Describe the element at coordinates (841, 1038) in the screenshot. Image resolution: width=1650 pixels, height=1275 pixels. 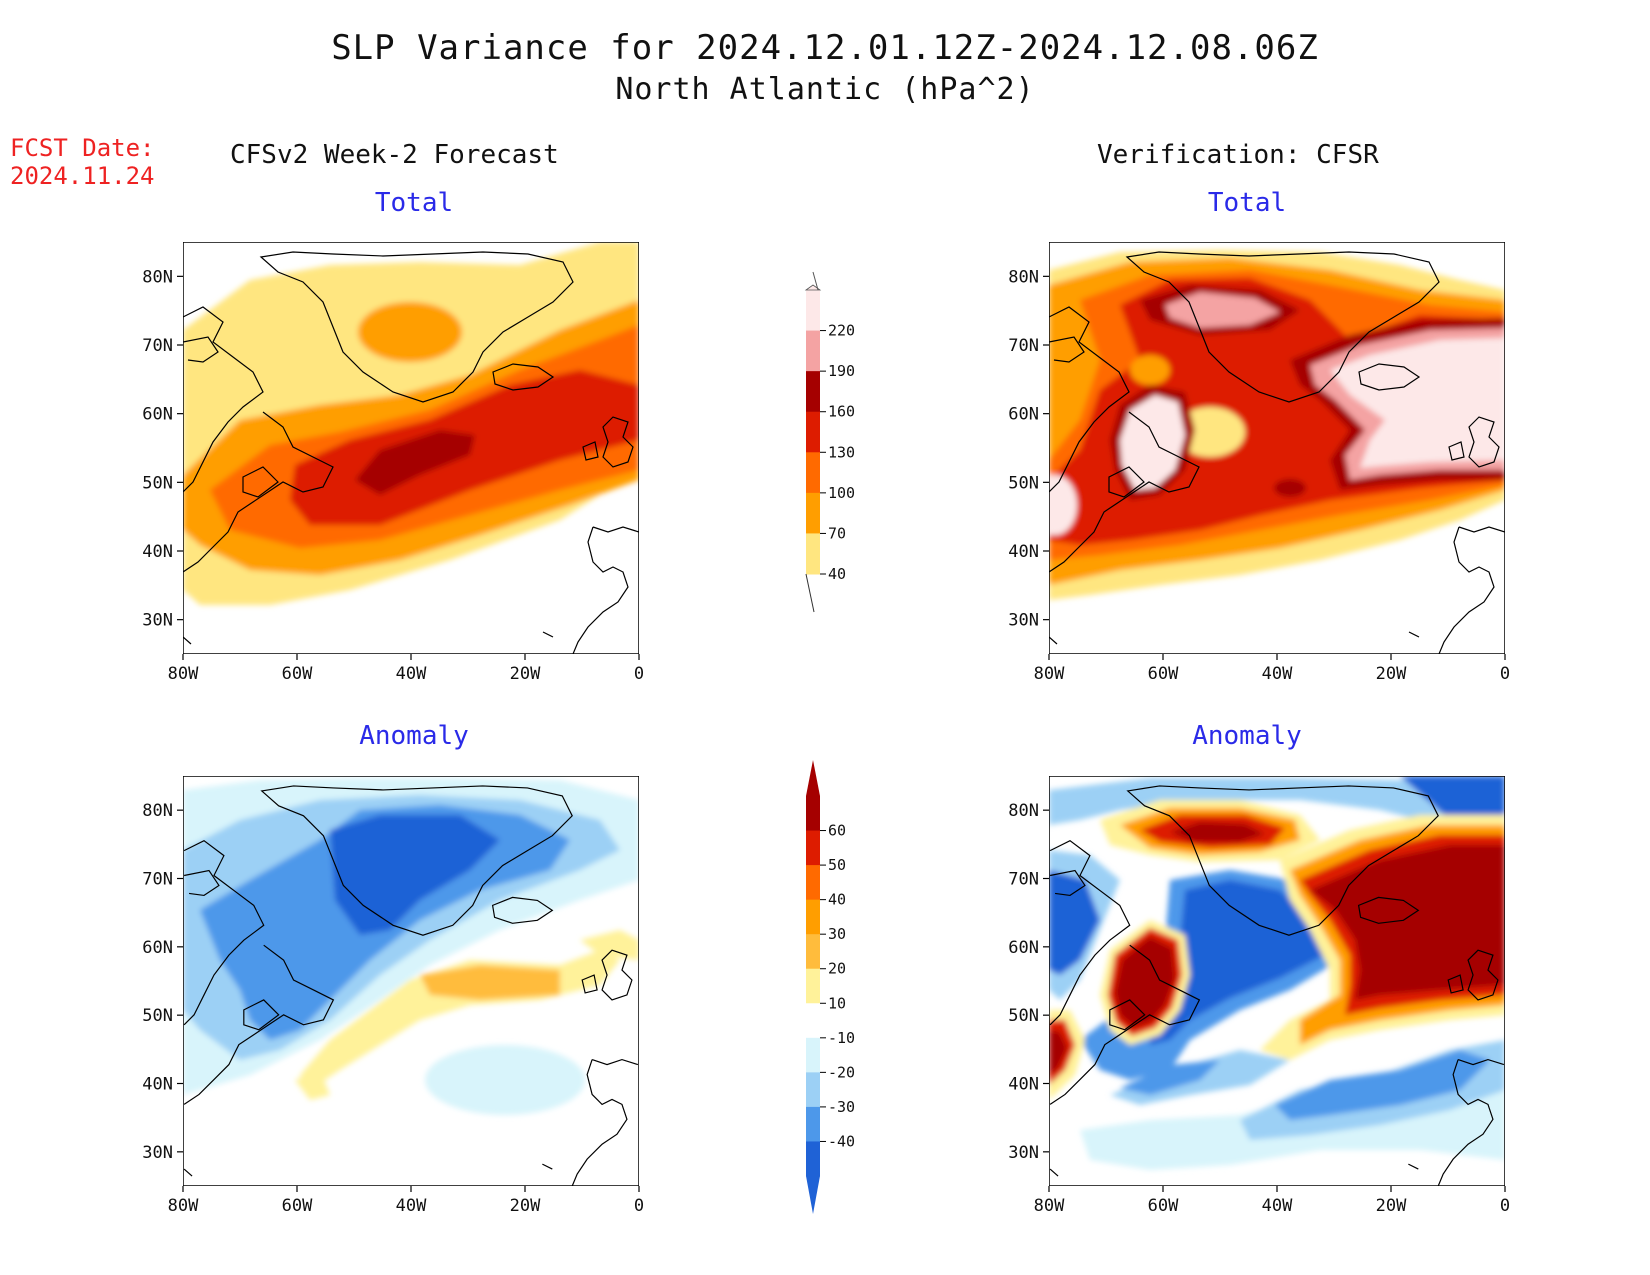
I see `colorbar-label: -10` at that location.